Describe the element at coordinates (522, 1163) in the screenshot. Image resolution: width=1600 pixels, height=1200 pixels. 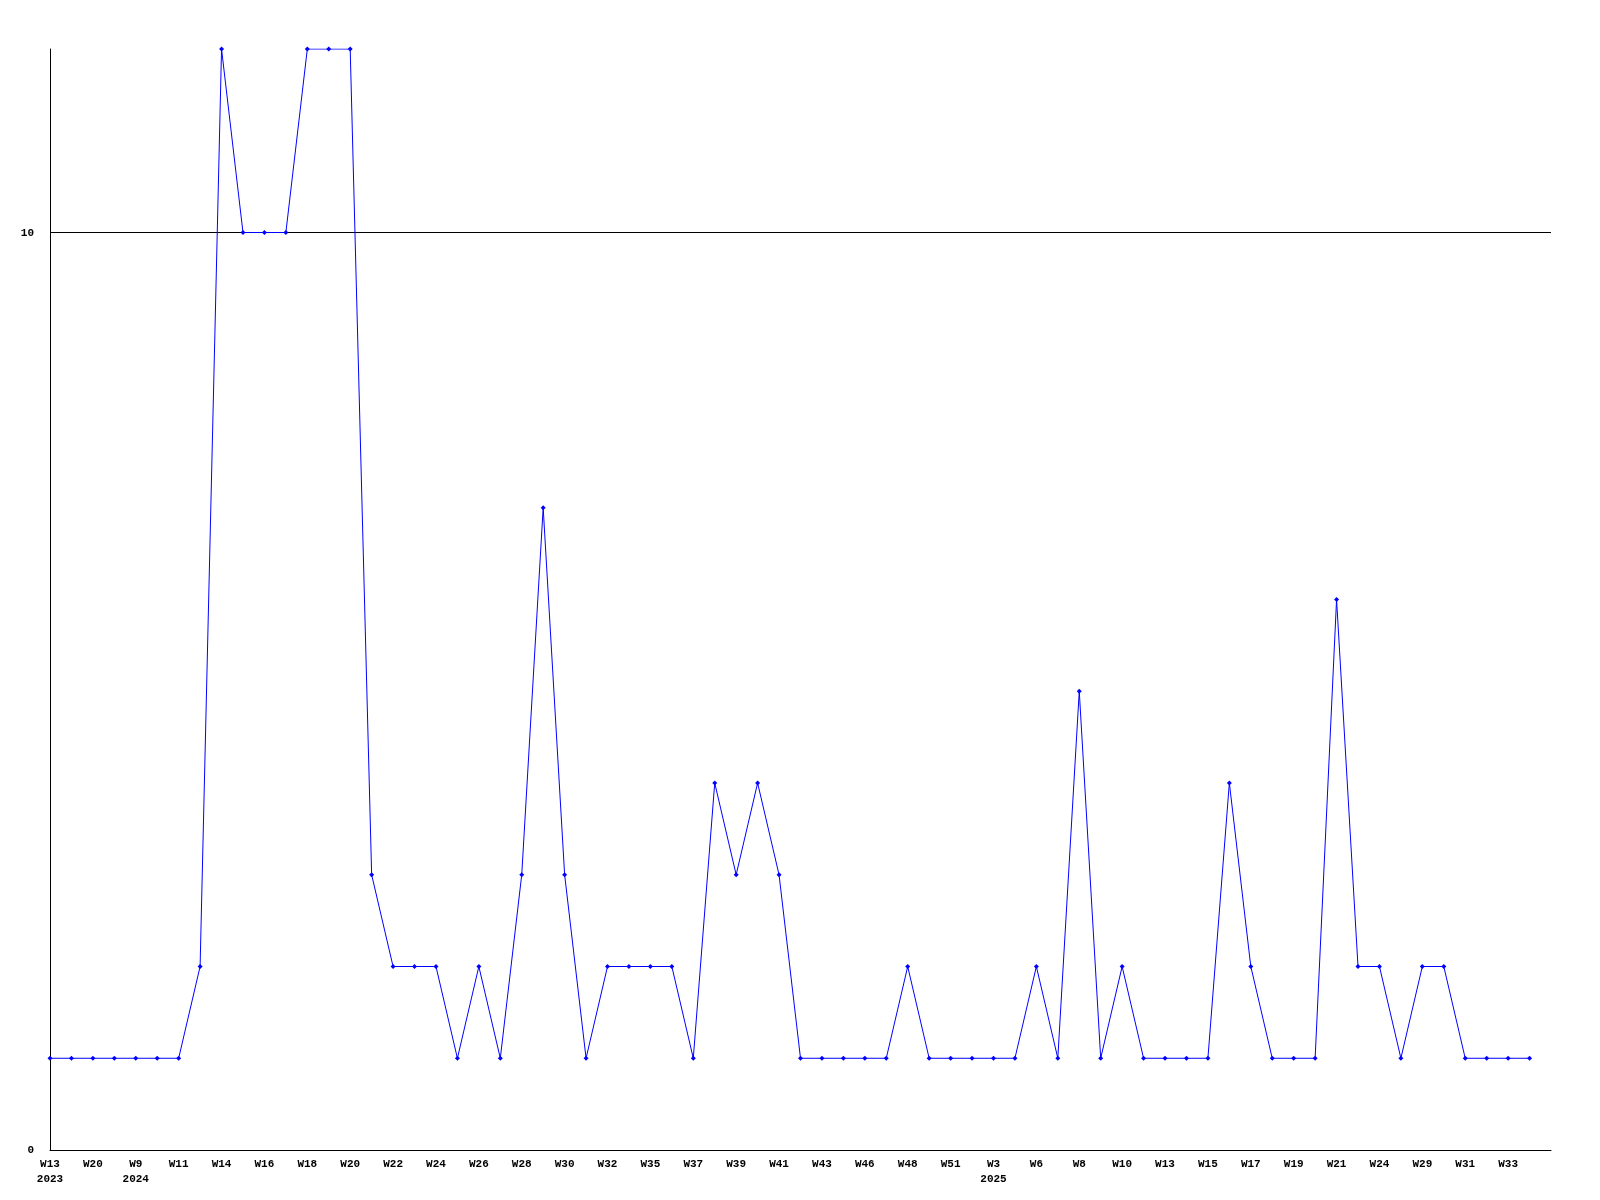
I see `x-tick-label: W28` at that location.